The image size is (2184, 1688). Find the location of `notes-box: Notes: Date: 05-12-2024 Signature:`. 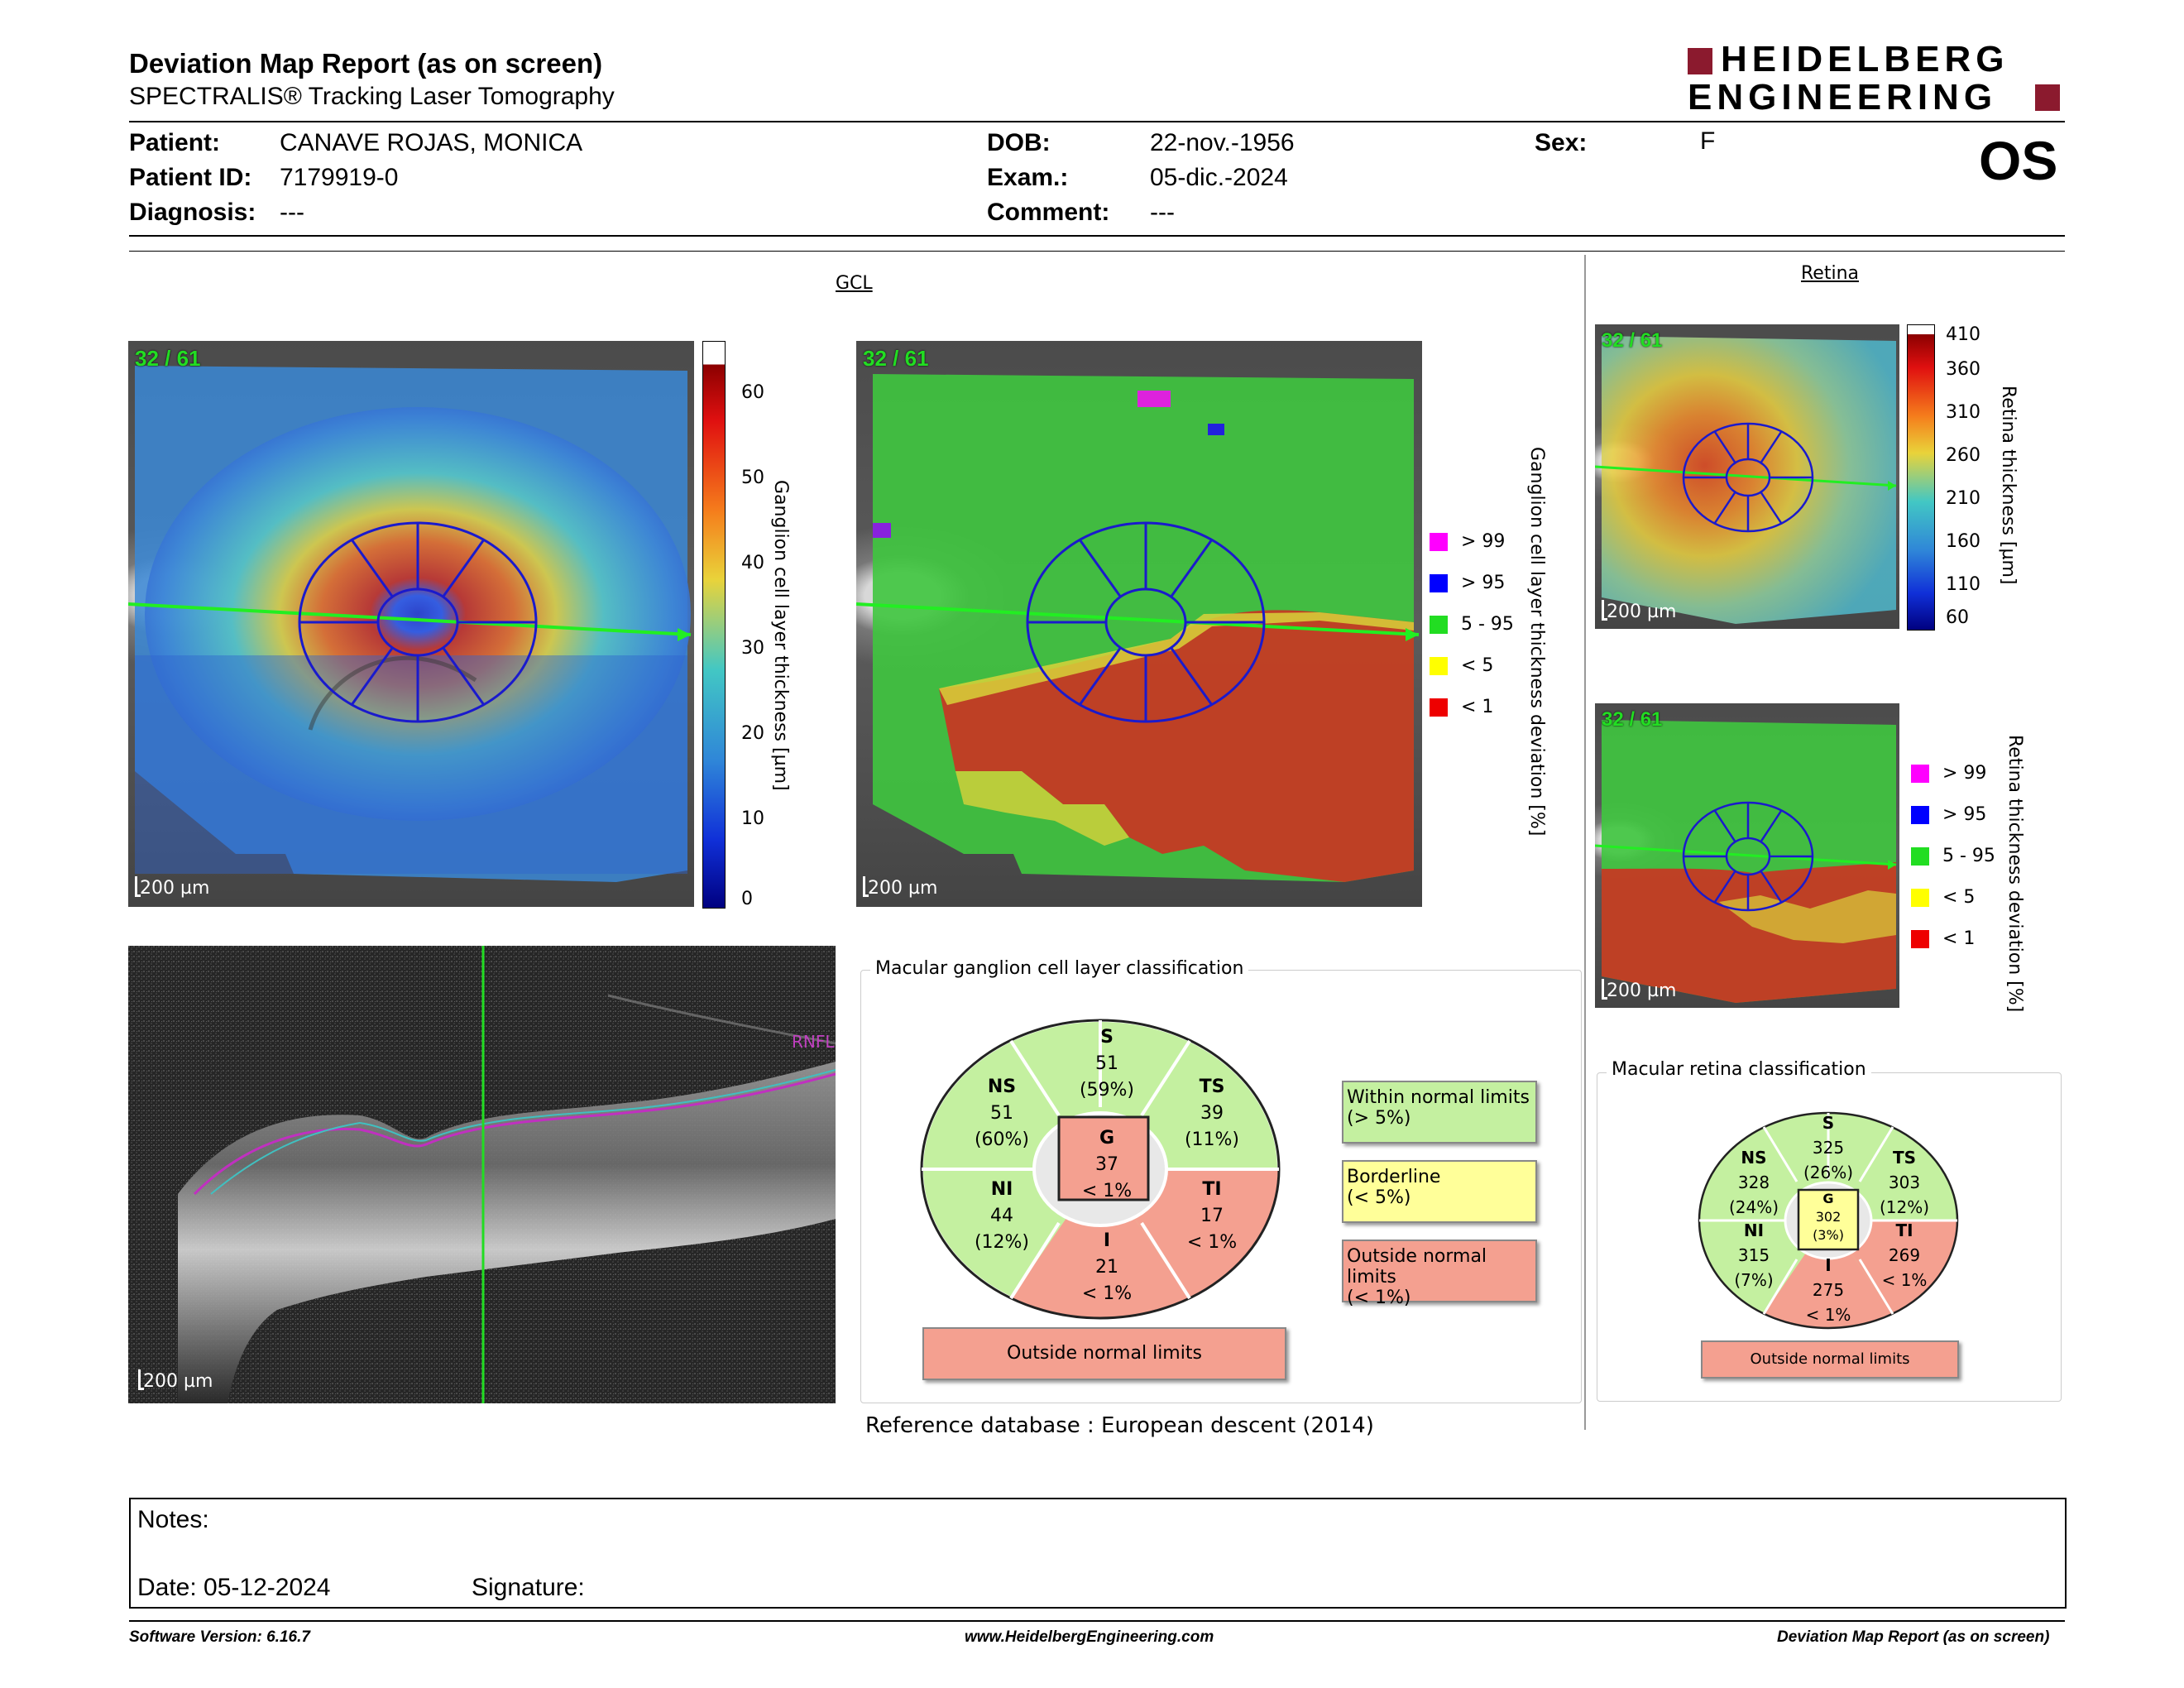

notes-box: Notes: Date: 05-12-2024 Signature: is located at coordinates (1098, 1553).